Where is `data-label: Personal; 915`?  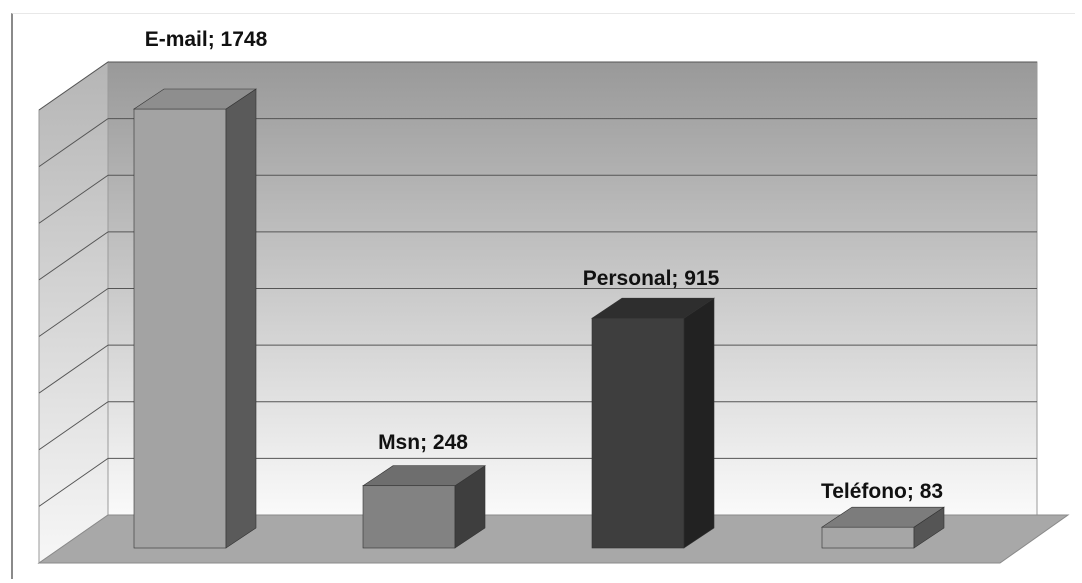 data-label: Personal; 915 is located at coordinates (651, 278).